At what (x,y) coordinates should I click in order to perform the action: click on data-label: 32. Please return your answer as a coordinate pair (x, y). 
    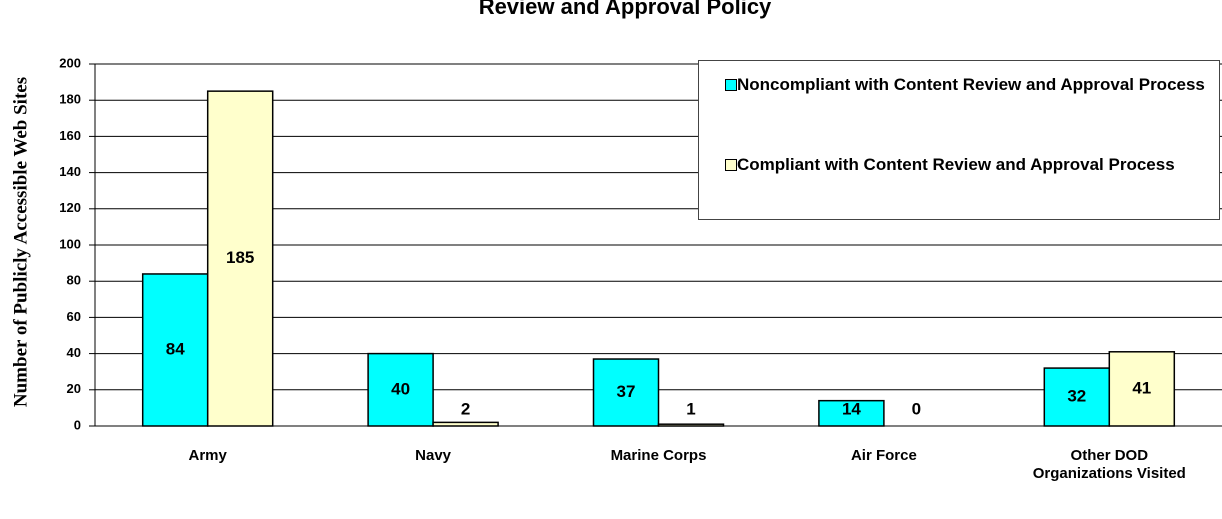
    Looking at the image, I should click on (1076, 396).